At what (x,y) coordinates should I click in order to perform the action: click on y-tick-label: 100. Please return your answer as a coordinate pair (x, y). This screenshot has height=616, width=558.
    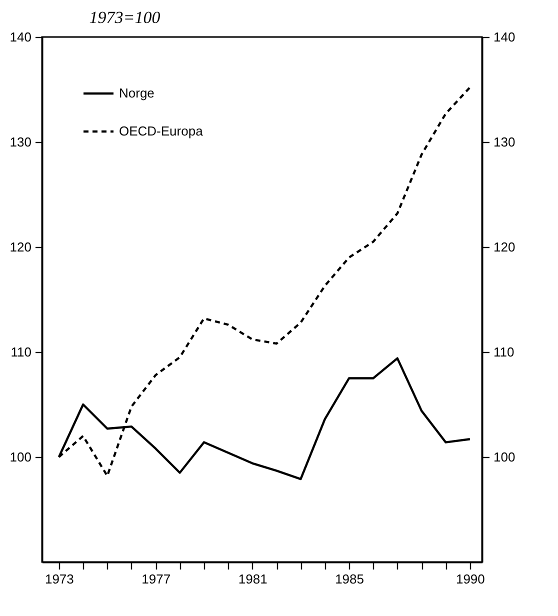
    Looking at the image, I should click on (21, 457).